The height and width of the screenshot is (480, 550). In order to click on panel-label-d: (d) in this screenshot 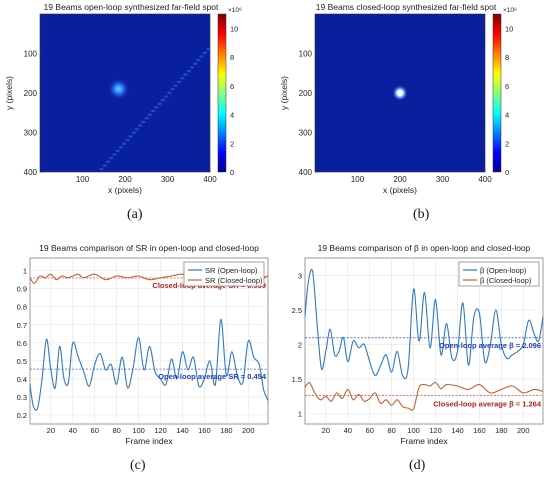, I will do `click(417, 465)`.